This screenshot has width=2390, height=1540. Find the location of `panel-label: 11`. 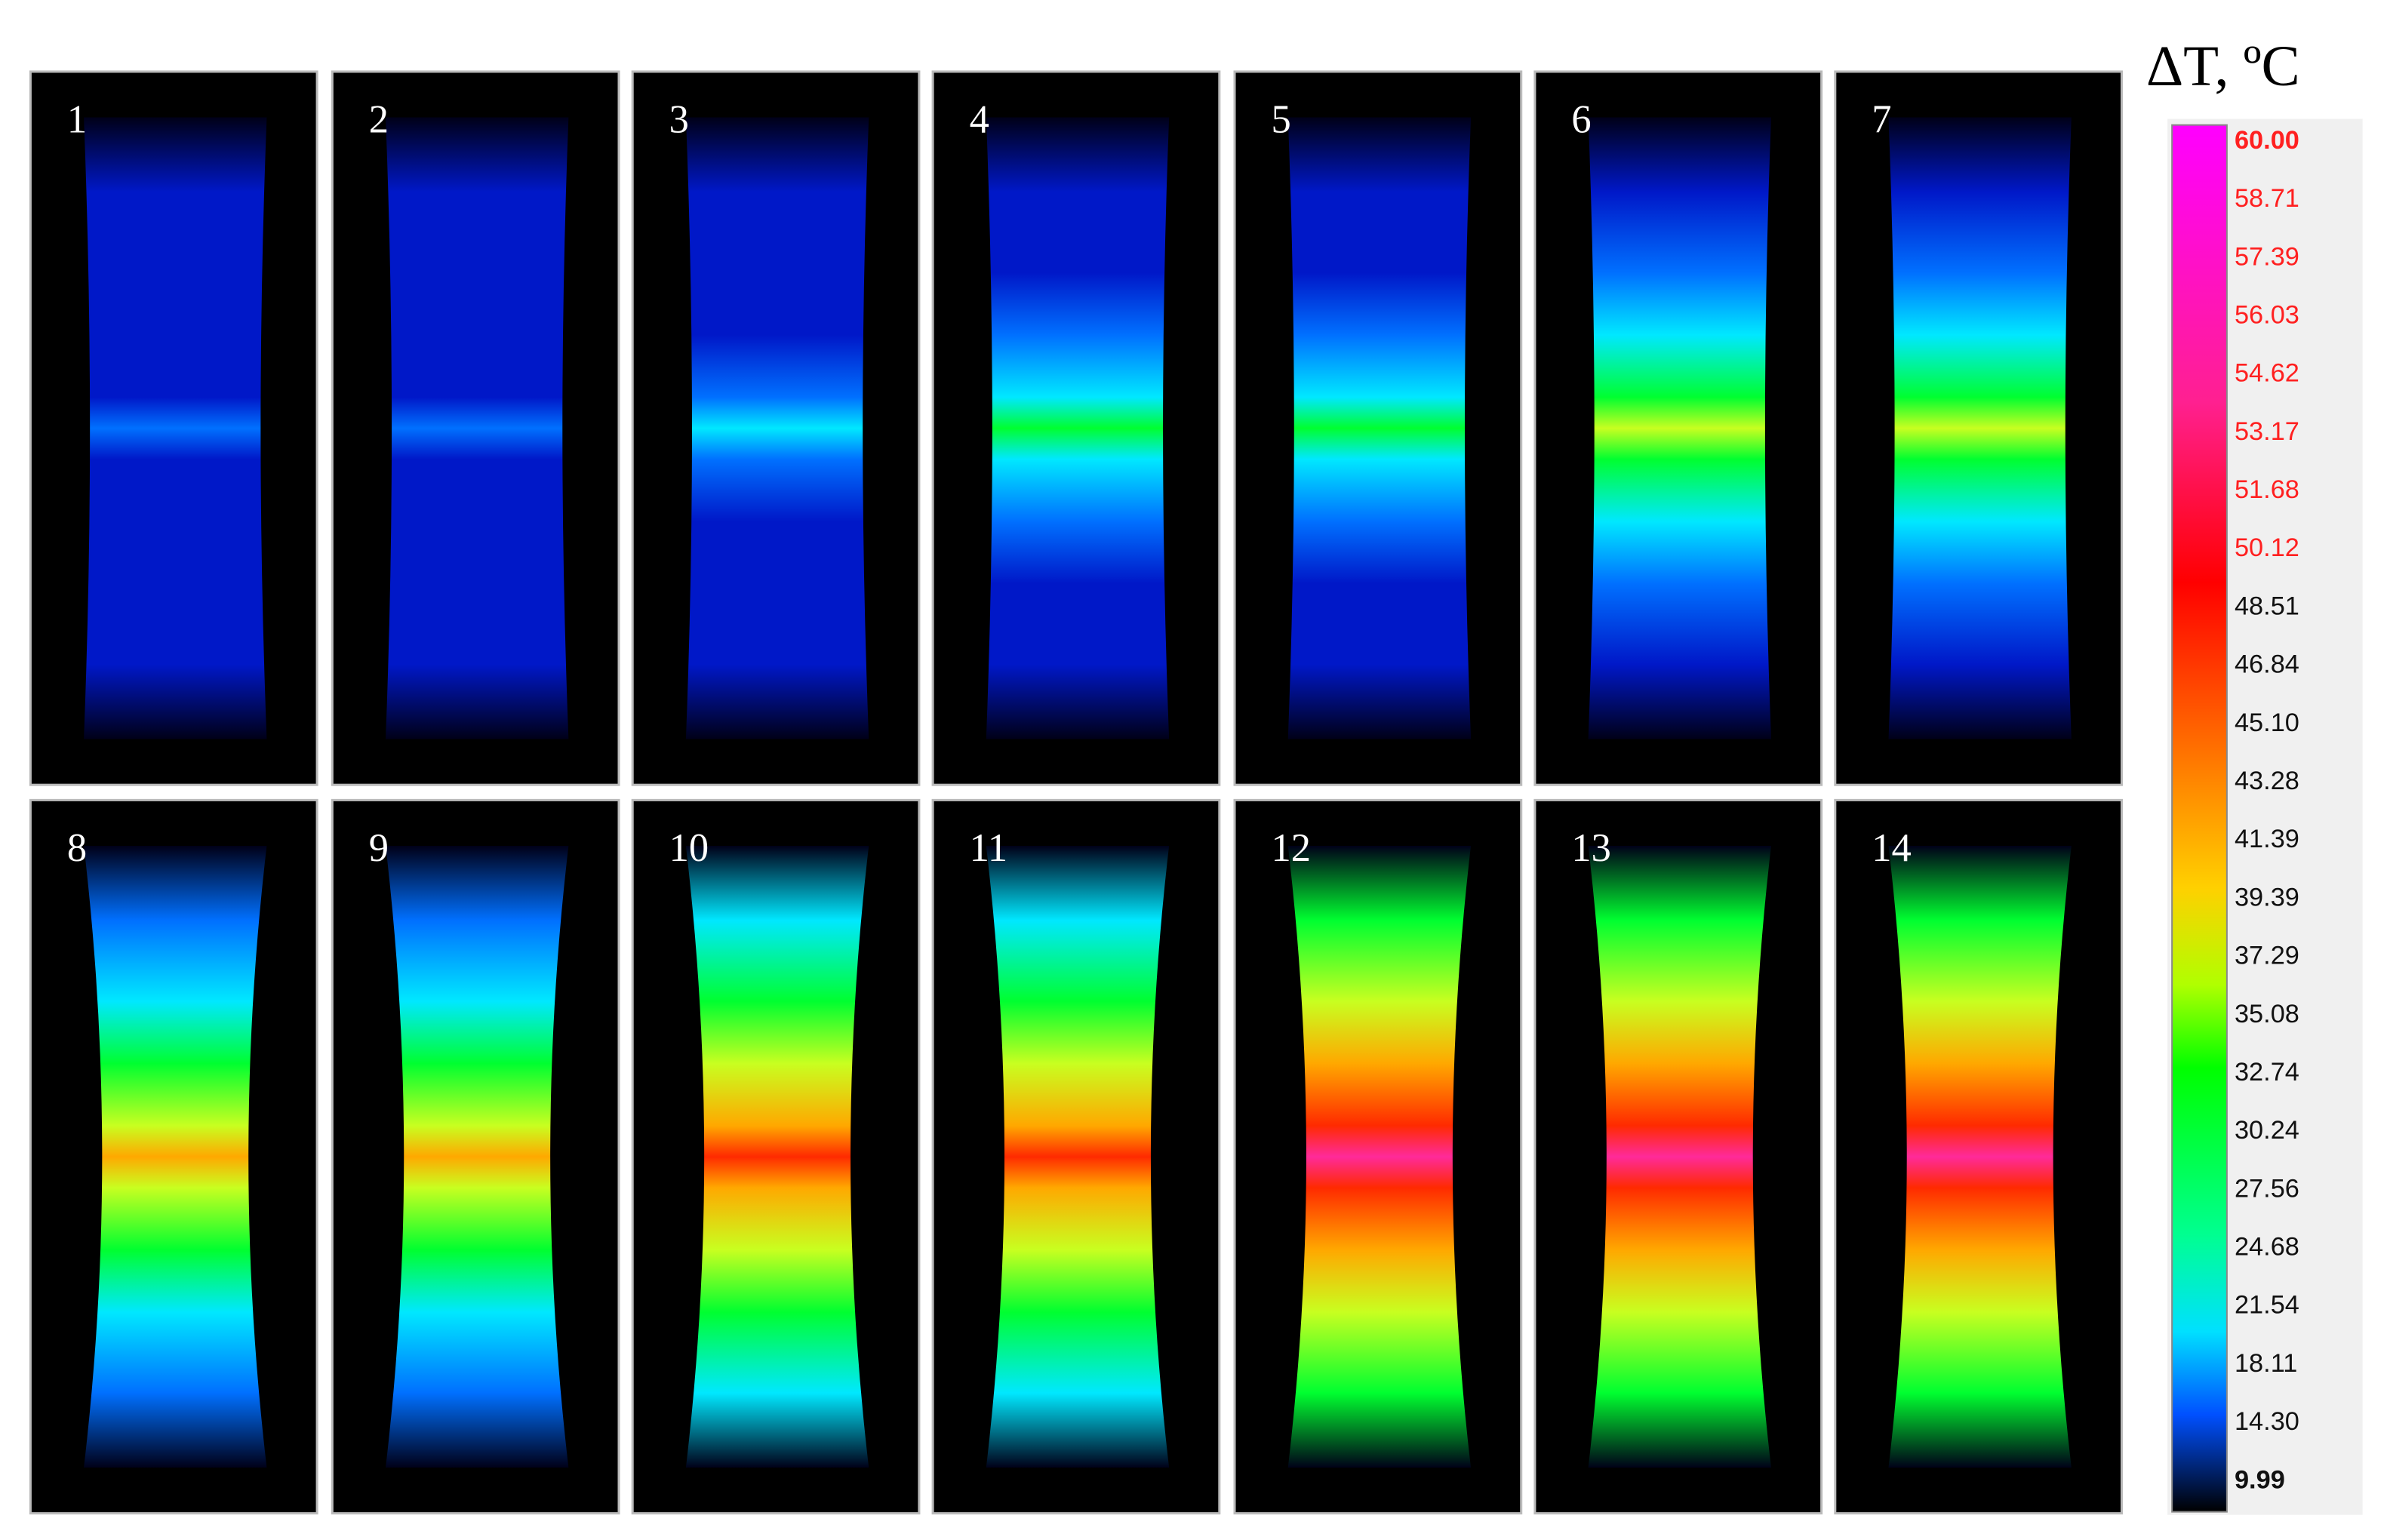

panel-label: 11 is located at coordinates (989, 848).